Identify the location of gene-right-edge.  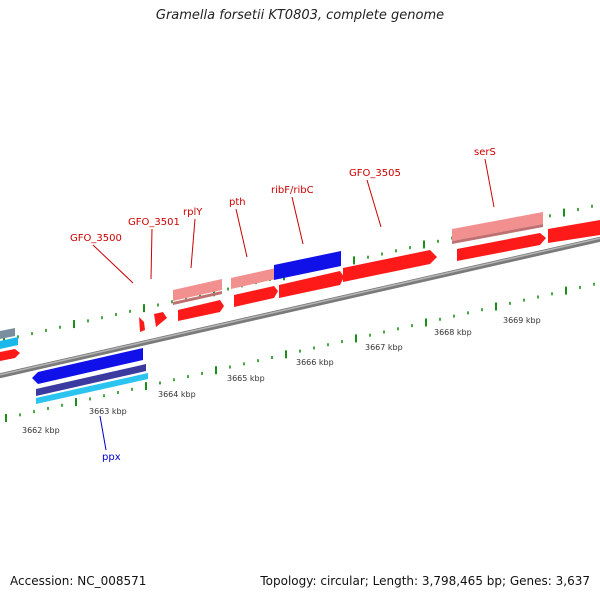
(574, 231).